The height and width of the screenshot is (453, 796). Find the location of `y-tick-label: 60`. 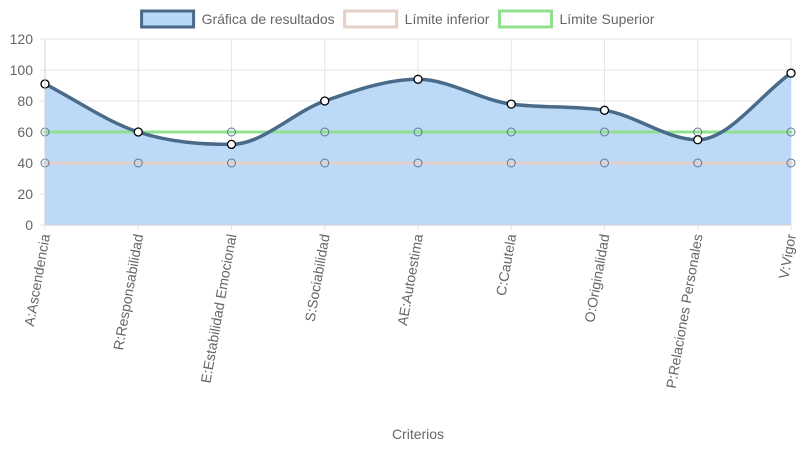

y-tick-label: 60 is located at coordinates (25, 132).